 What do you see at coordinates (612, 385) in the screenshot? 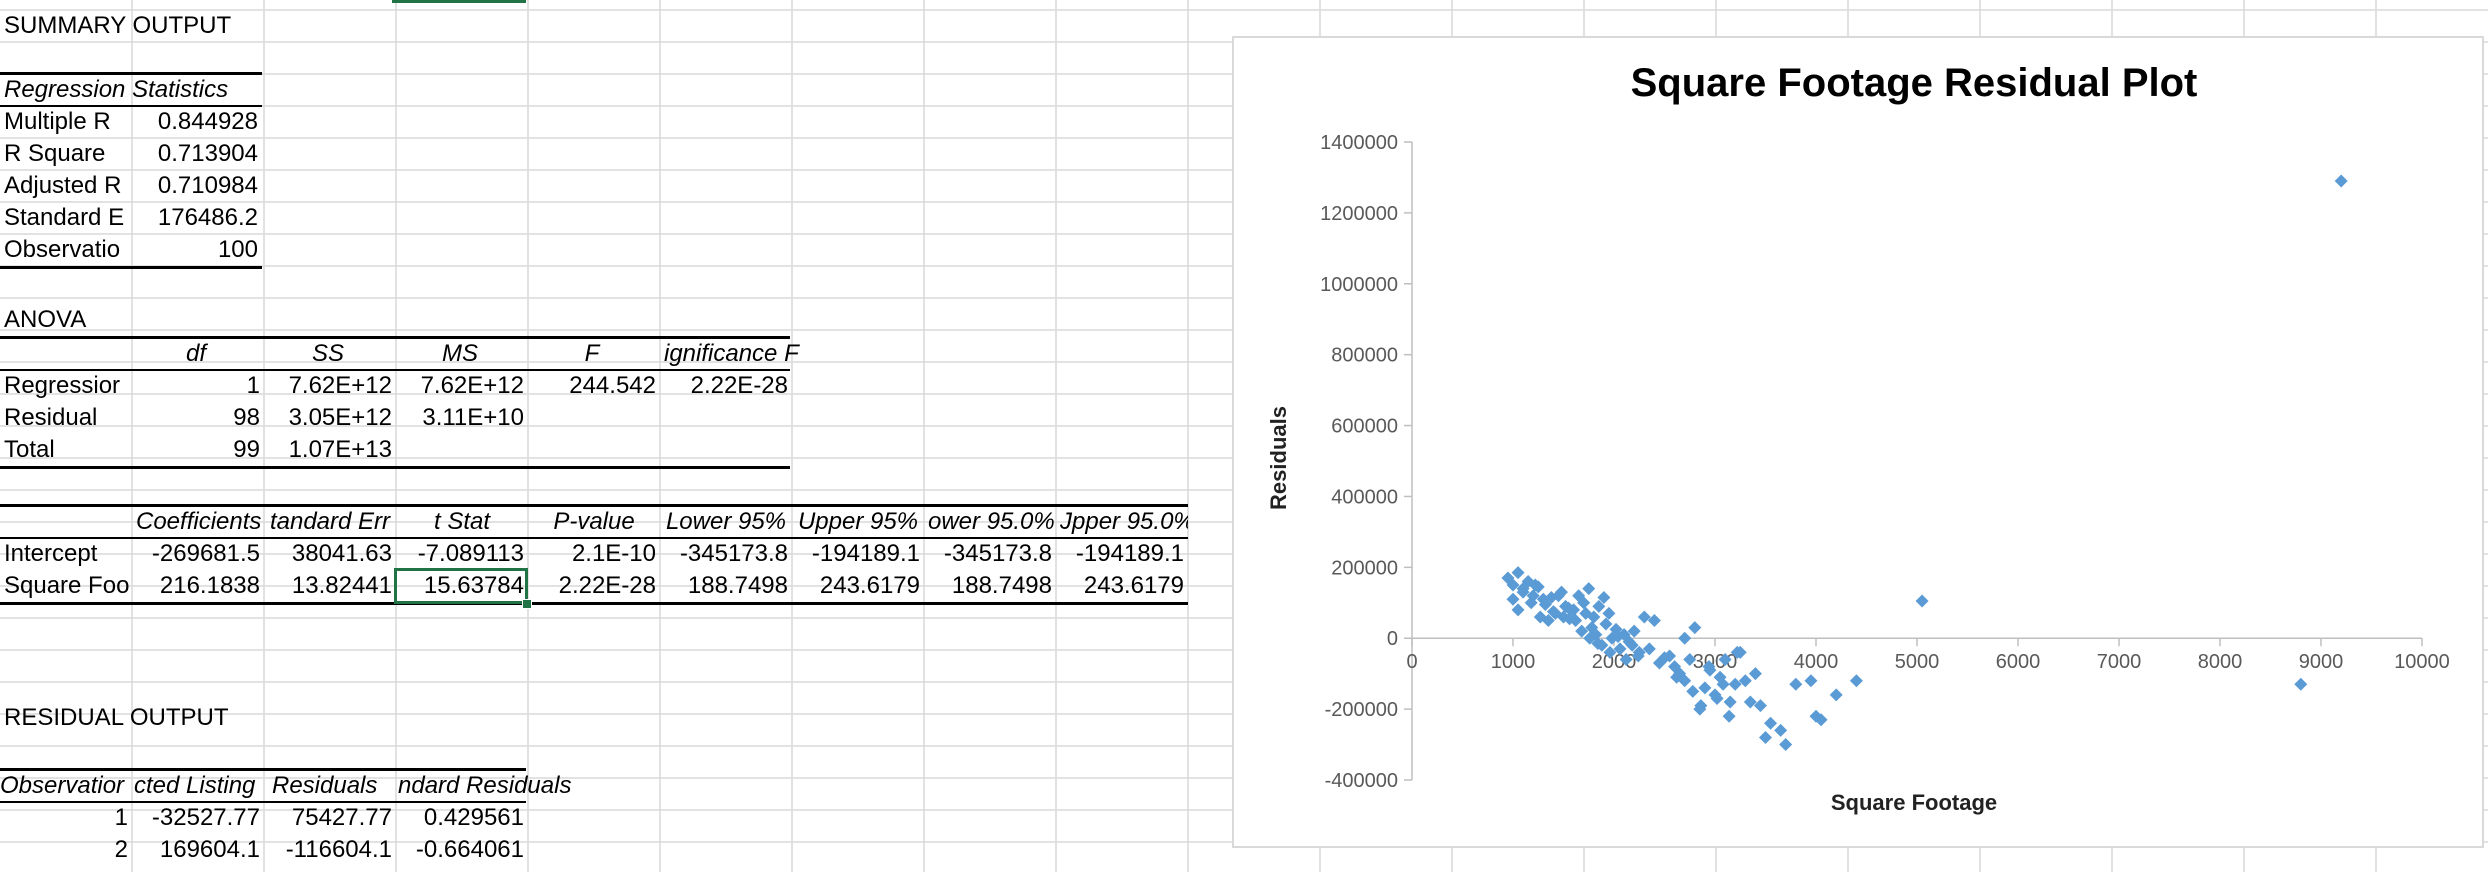
I see `anova-cell: 244.542` at bounding box center [612, 385].